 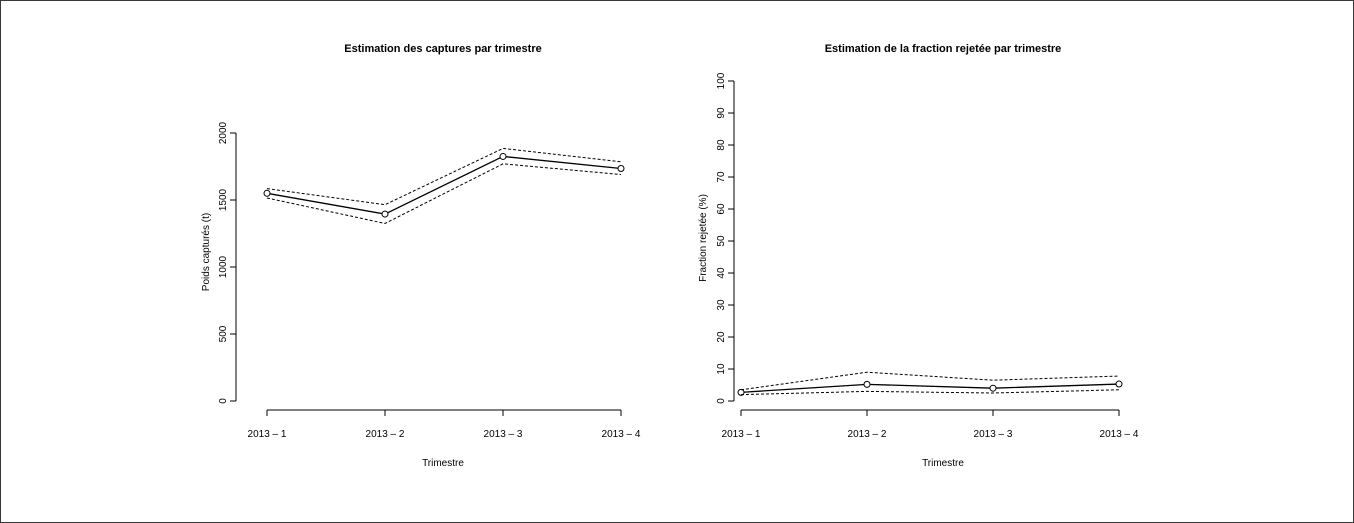 What do you see at coordinates (943, 463) in the screenshot?
I see `fraction-xlabel: Trimestre` at bounding box center [943, 463].